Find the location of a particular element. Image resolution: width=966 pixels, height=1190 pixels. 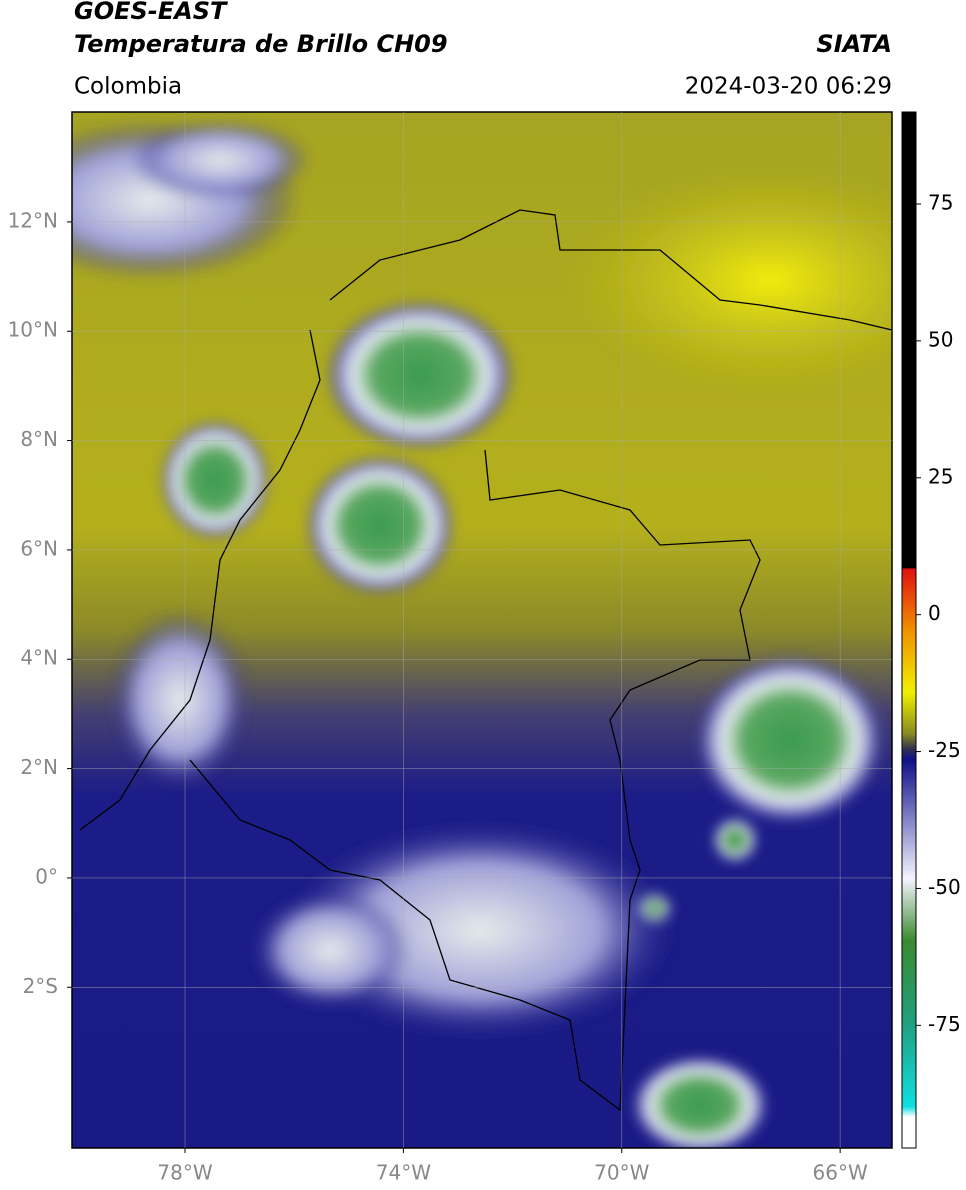

colorbar-tick-label: -75 is located at coordinates (944, 1024).